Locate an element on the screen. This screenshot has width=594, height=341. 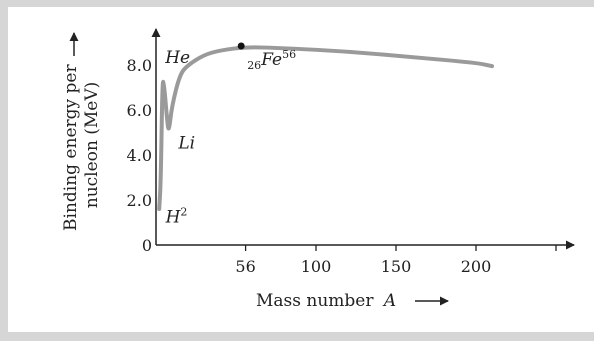
x-tick-label: 100 is located at coordinates (316, 266).